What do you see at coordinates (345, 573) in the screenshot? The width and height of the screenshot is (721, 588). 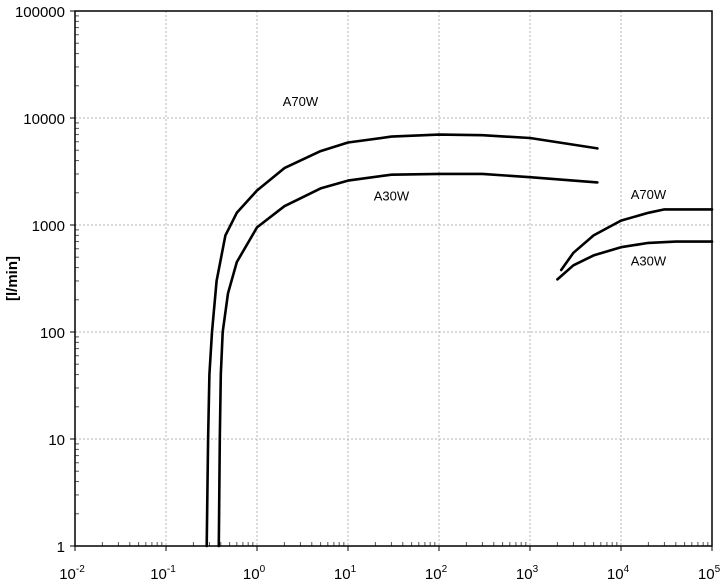 I see `x-tick-label: 10¹` at bounding box center [345, 573].